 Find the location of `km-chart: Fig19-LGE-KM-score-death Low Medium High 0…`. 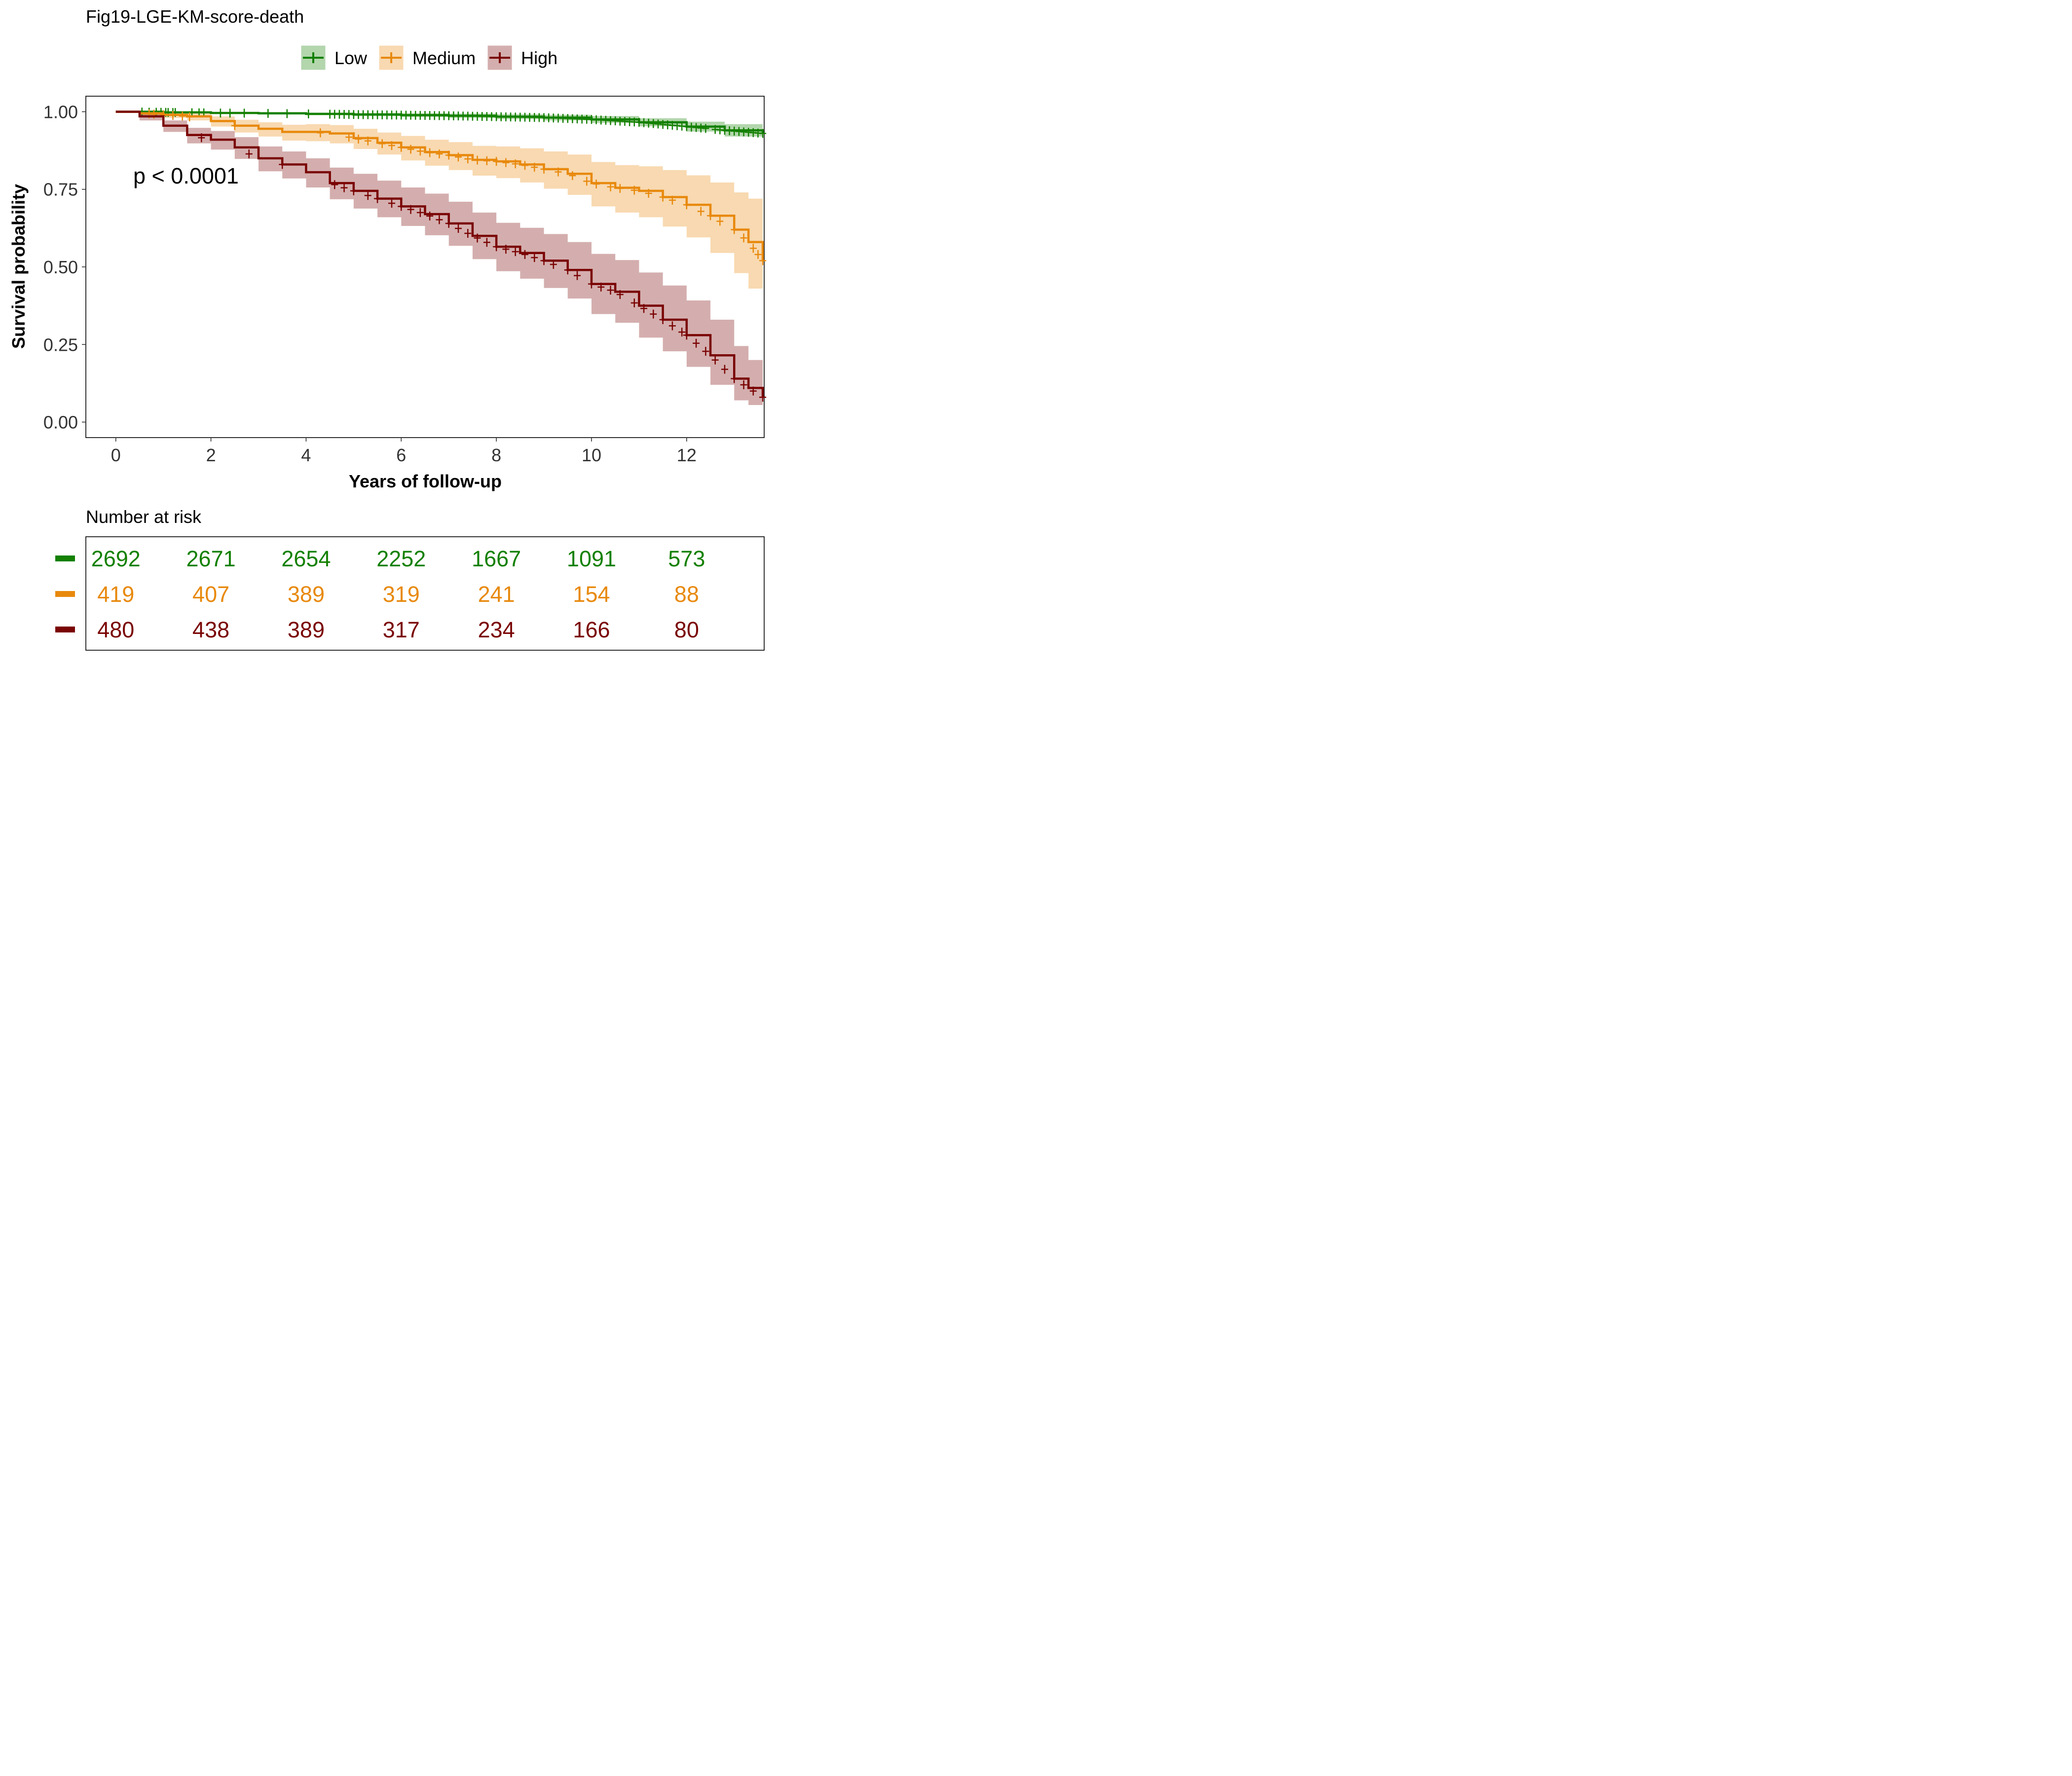

km-chart: Fig19-LGE-KM-score-death Low Medium High 0… is located at coordinates (388, 329).